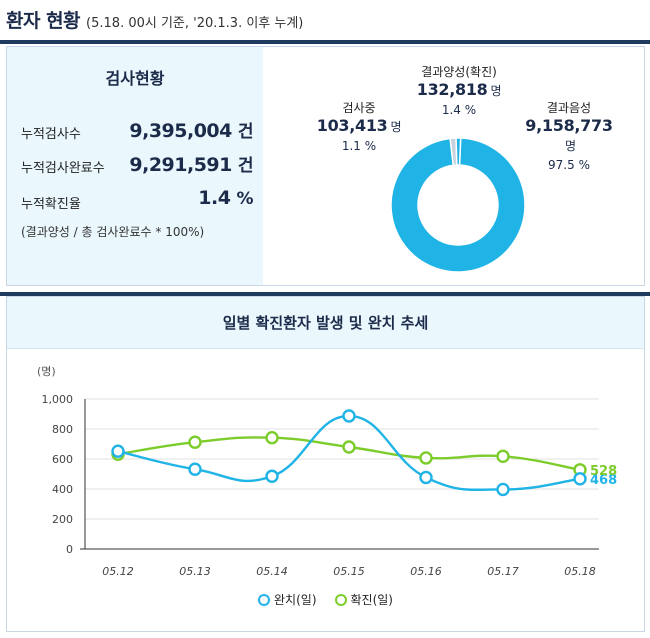 The height and width of the screenshot is (638, 650). What do you see at coordinates (459, 91) in the screenshot?
I see `donut-label-positive: 결과양성(확진) 132,818 명 1.4 %` at bounding box center [459, 91].